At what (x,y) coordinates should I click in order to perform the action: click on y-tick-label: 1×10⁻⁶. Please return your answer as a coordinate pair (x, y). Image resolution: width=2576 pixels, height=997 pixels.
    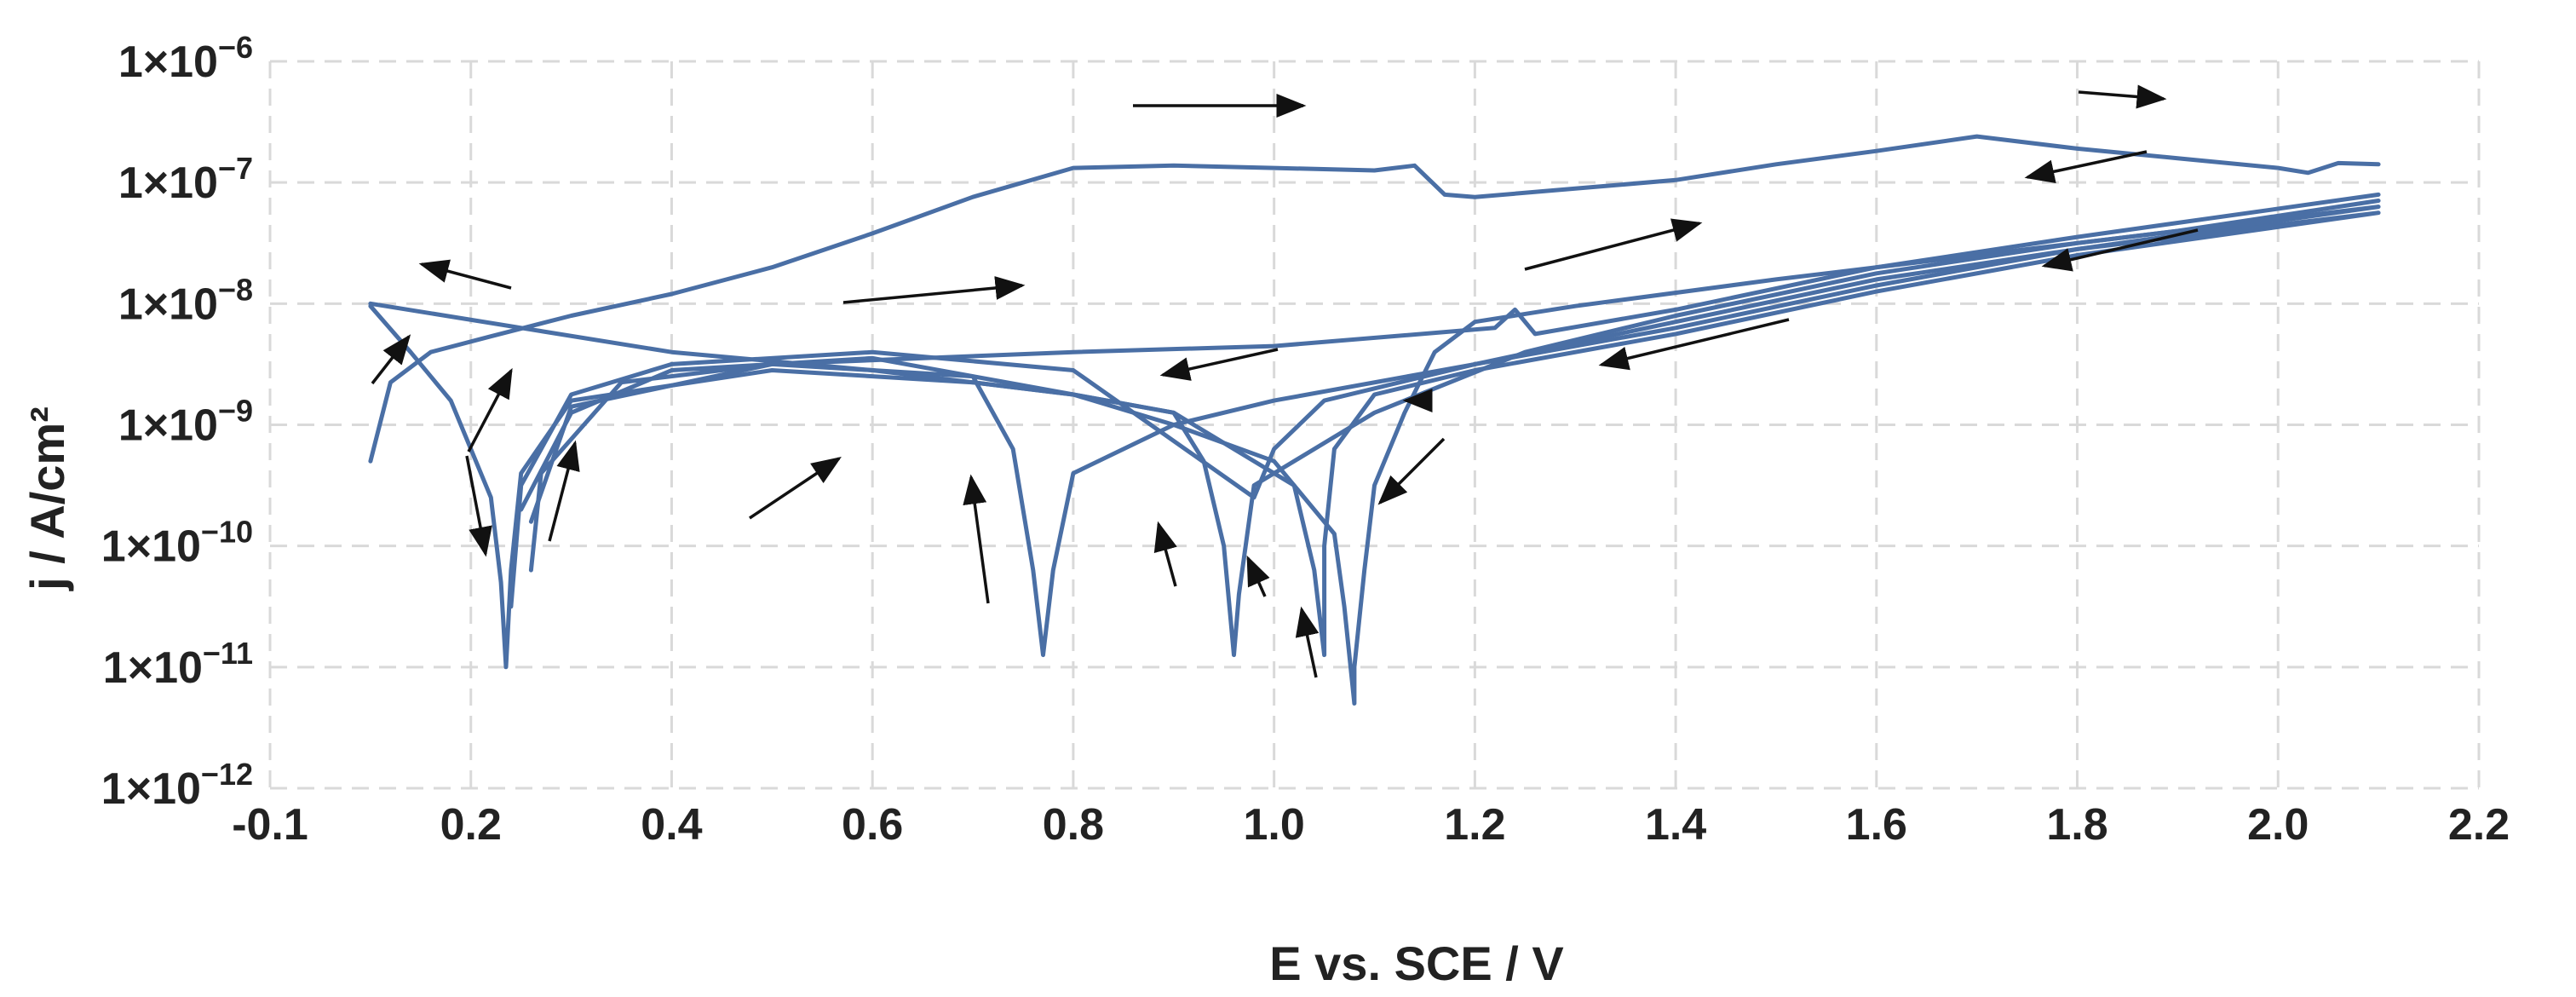
    Looking at the image, I should click on (185, 59).